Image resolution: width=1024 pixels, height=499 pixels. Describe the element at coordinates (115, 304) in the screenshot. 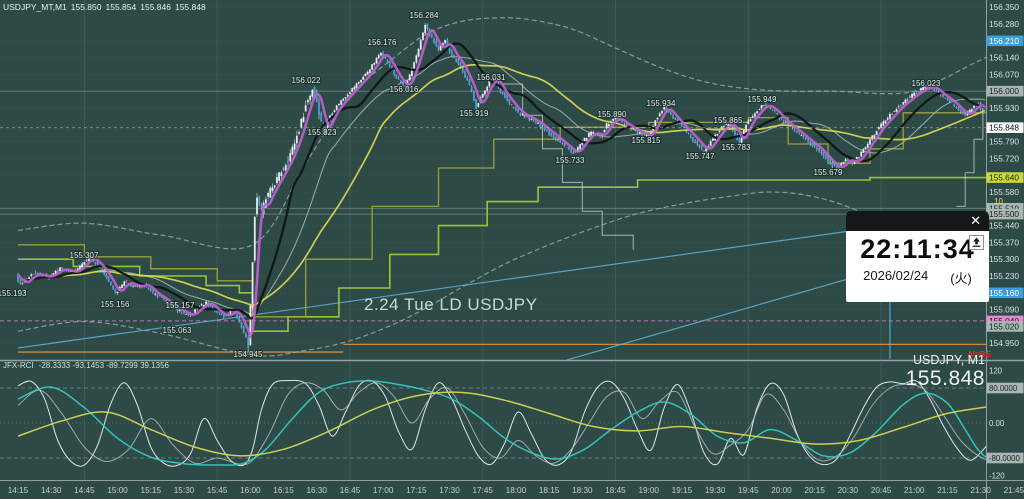

I see `price-annotation: 155.156` at that location.